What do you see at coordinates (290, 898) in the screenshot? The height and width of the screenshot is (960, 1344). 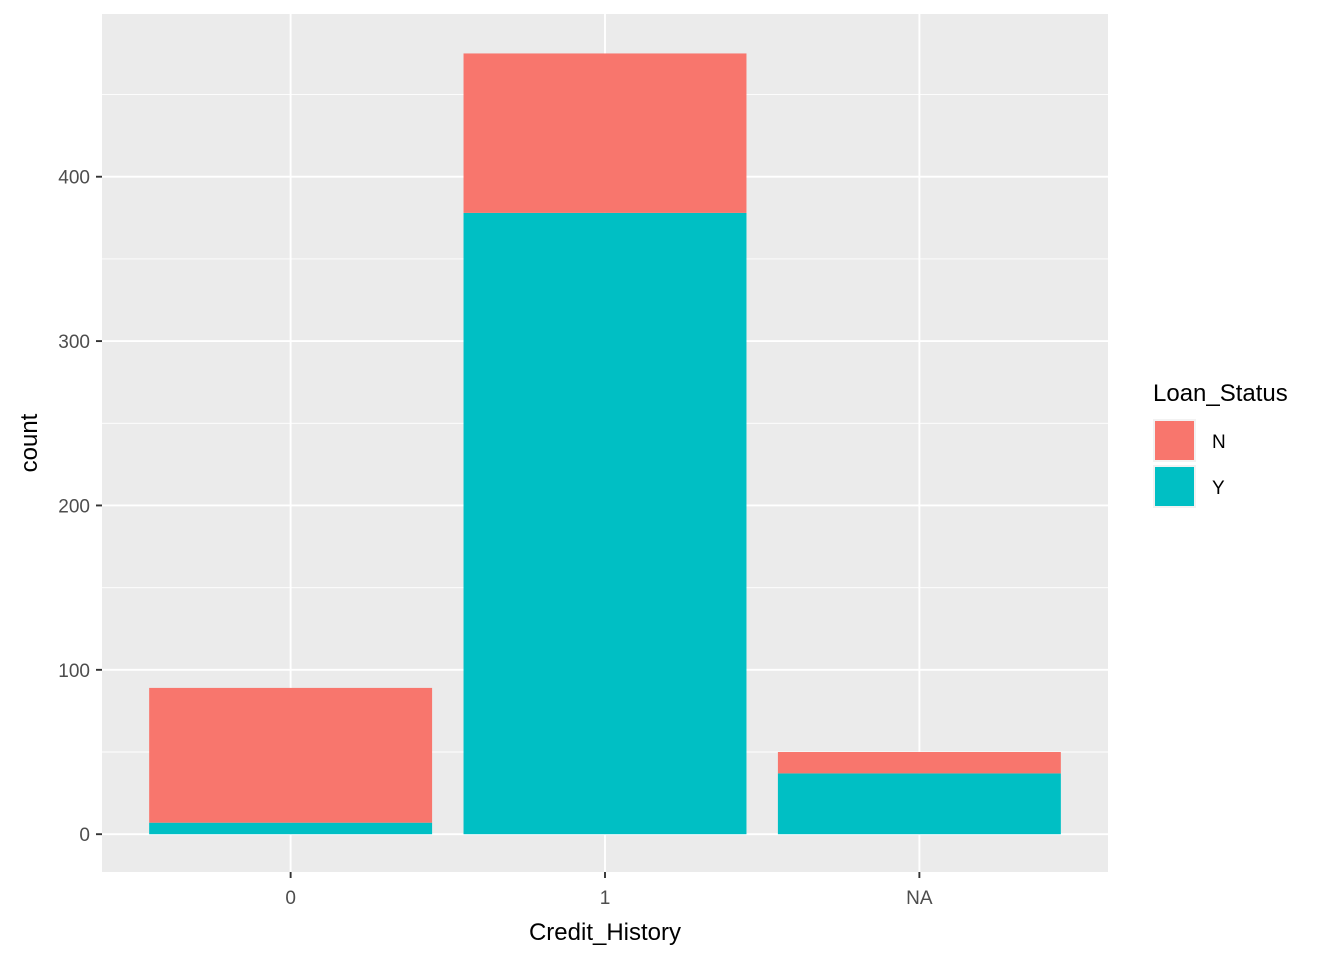 I see `x-tick-label: 0` at bounding box center [290, 898].